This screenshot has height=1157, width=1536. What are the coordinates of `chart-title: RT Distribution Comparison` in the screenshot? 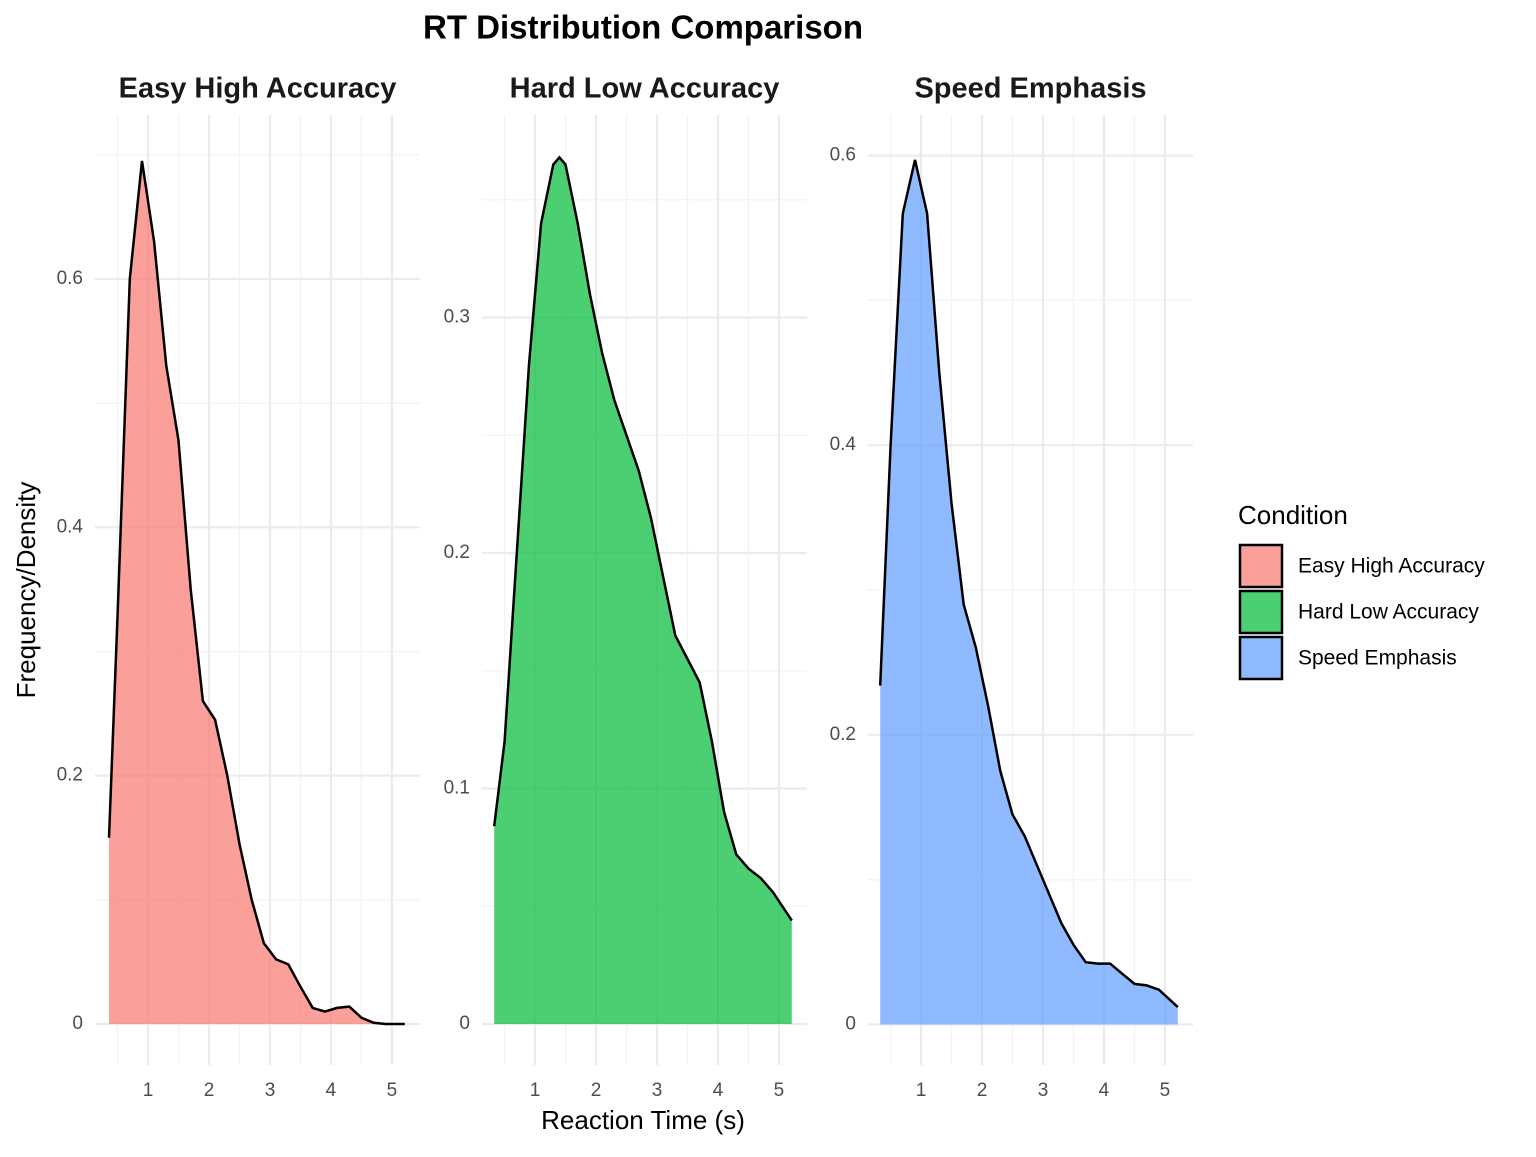 It's located at (643, 27).